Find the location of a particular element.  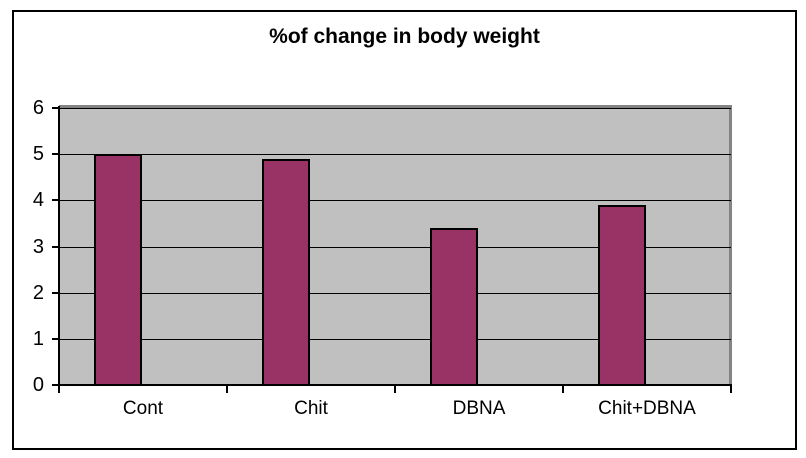

chart-title: %of change in body weight is located at coordinates (404, 36).